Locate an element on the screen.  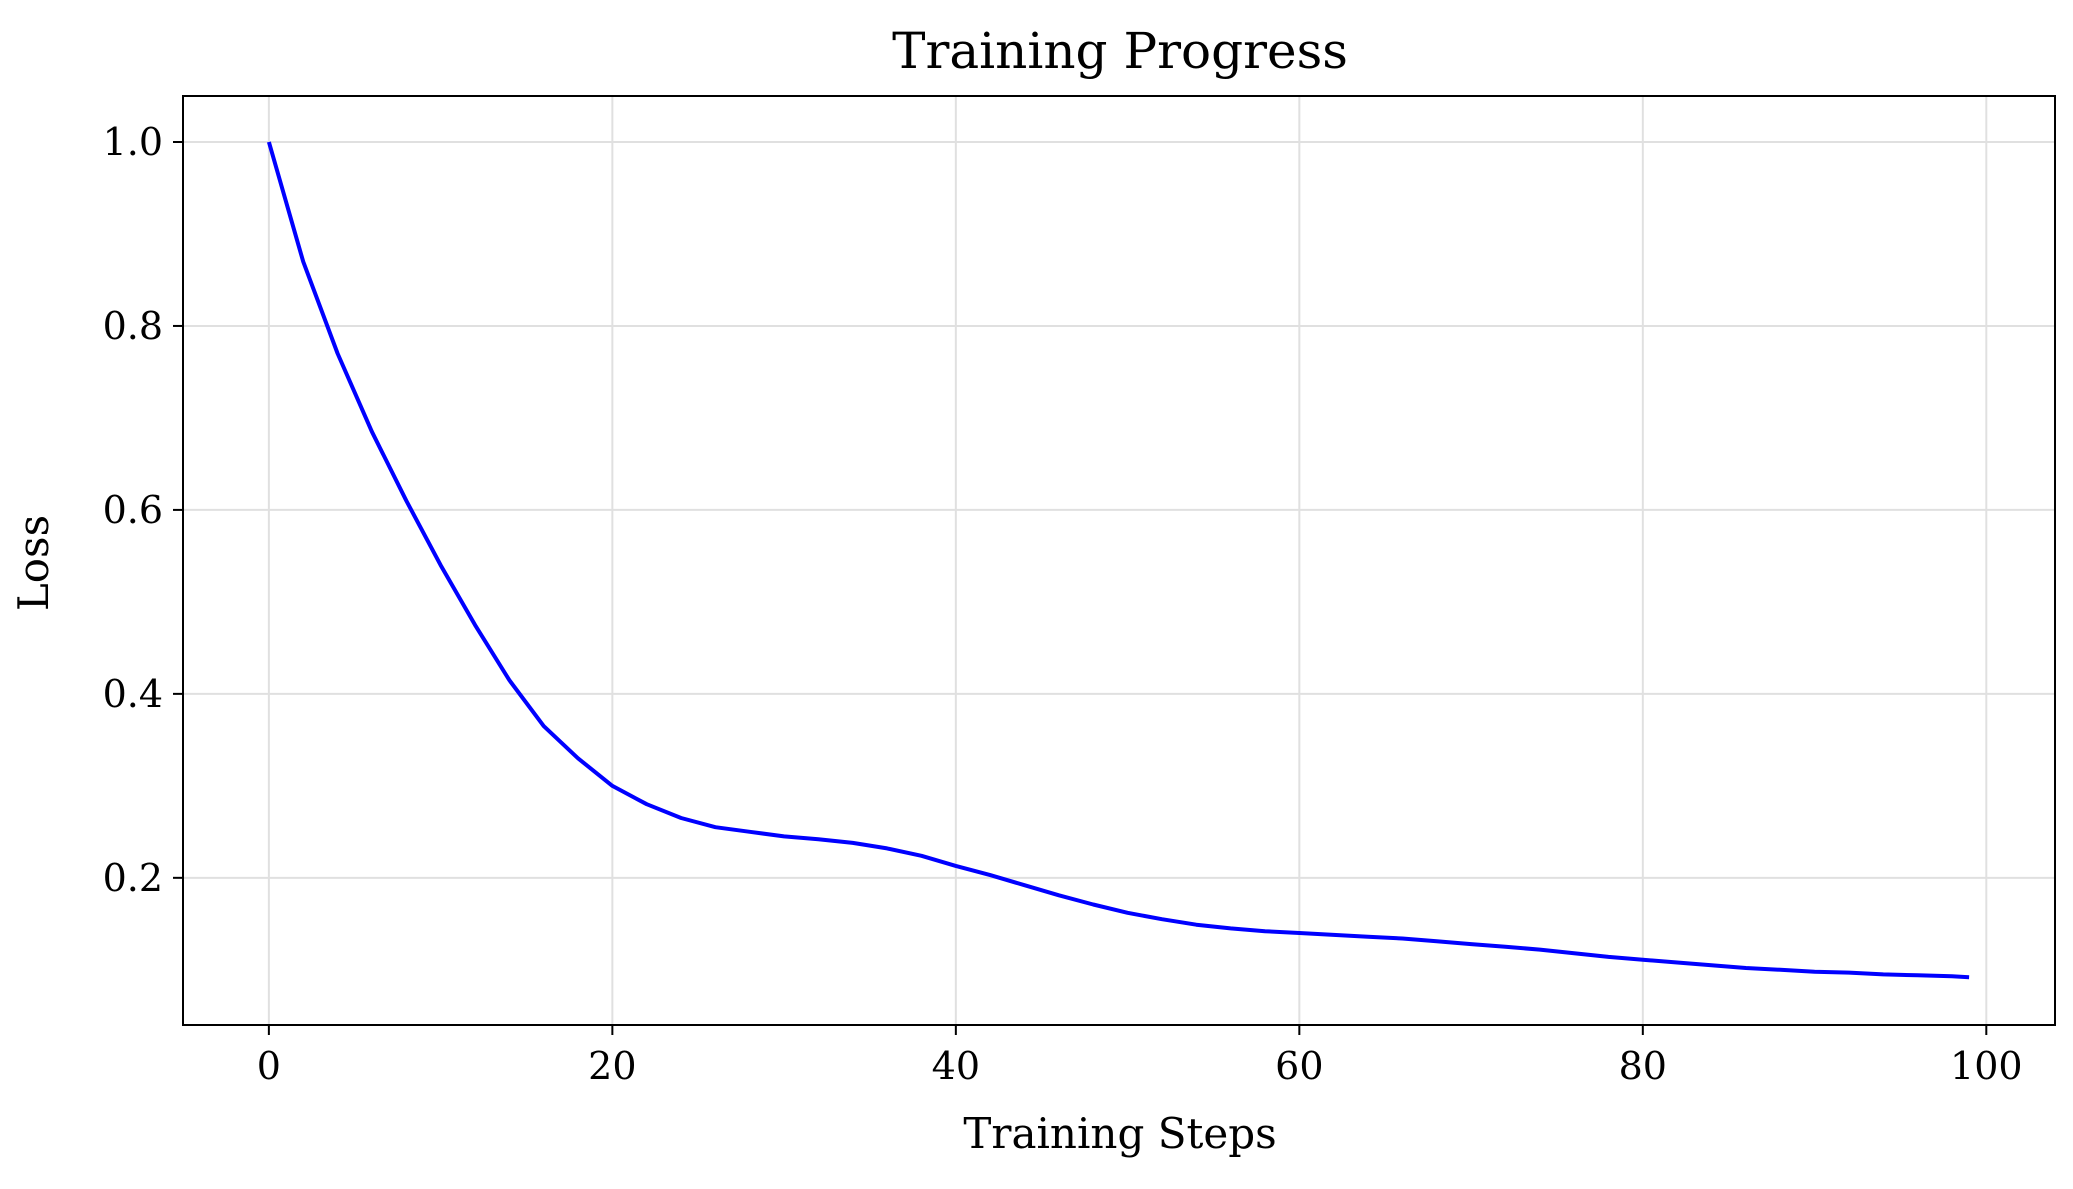
x-tick-label: 100 is located at coordinates (1986, 1066).